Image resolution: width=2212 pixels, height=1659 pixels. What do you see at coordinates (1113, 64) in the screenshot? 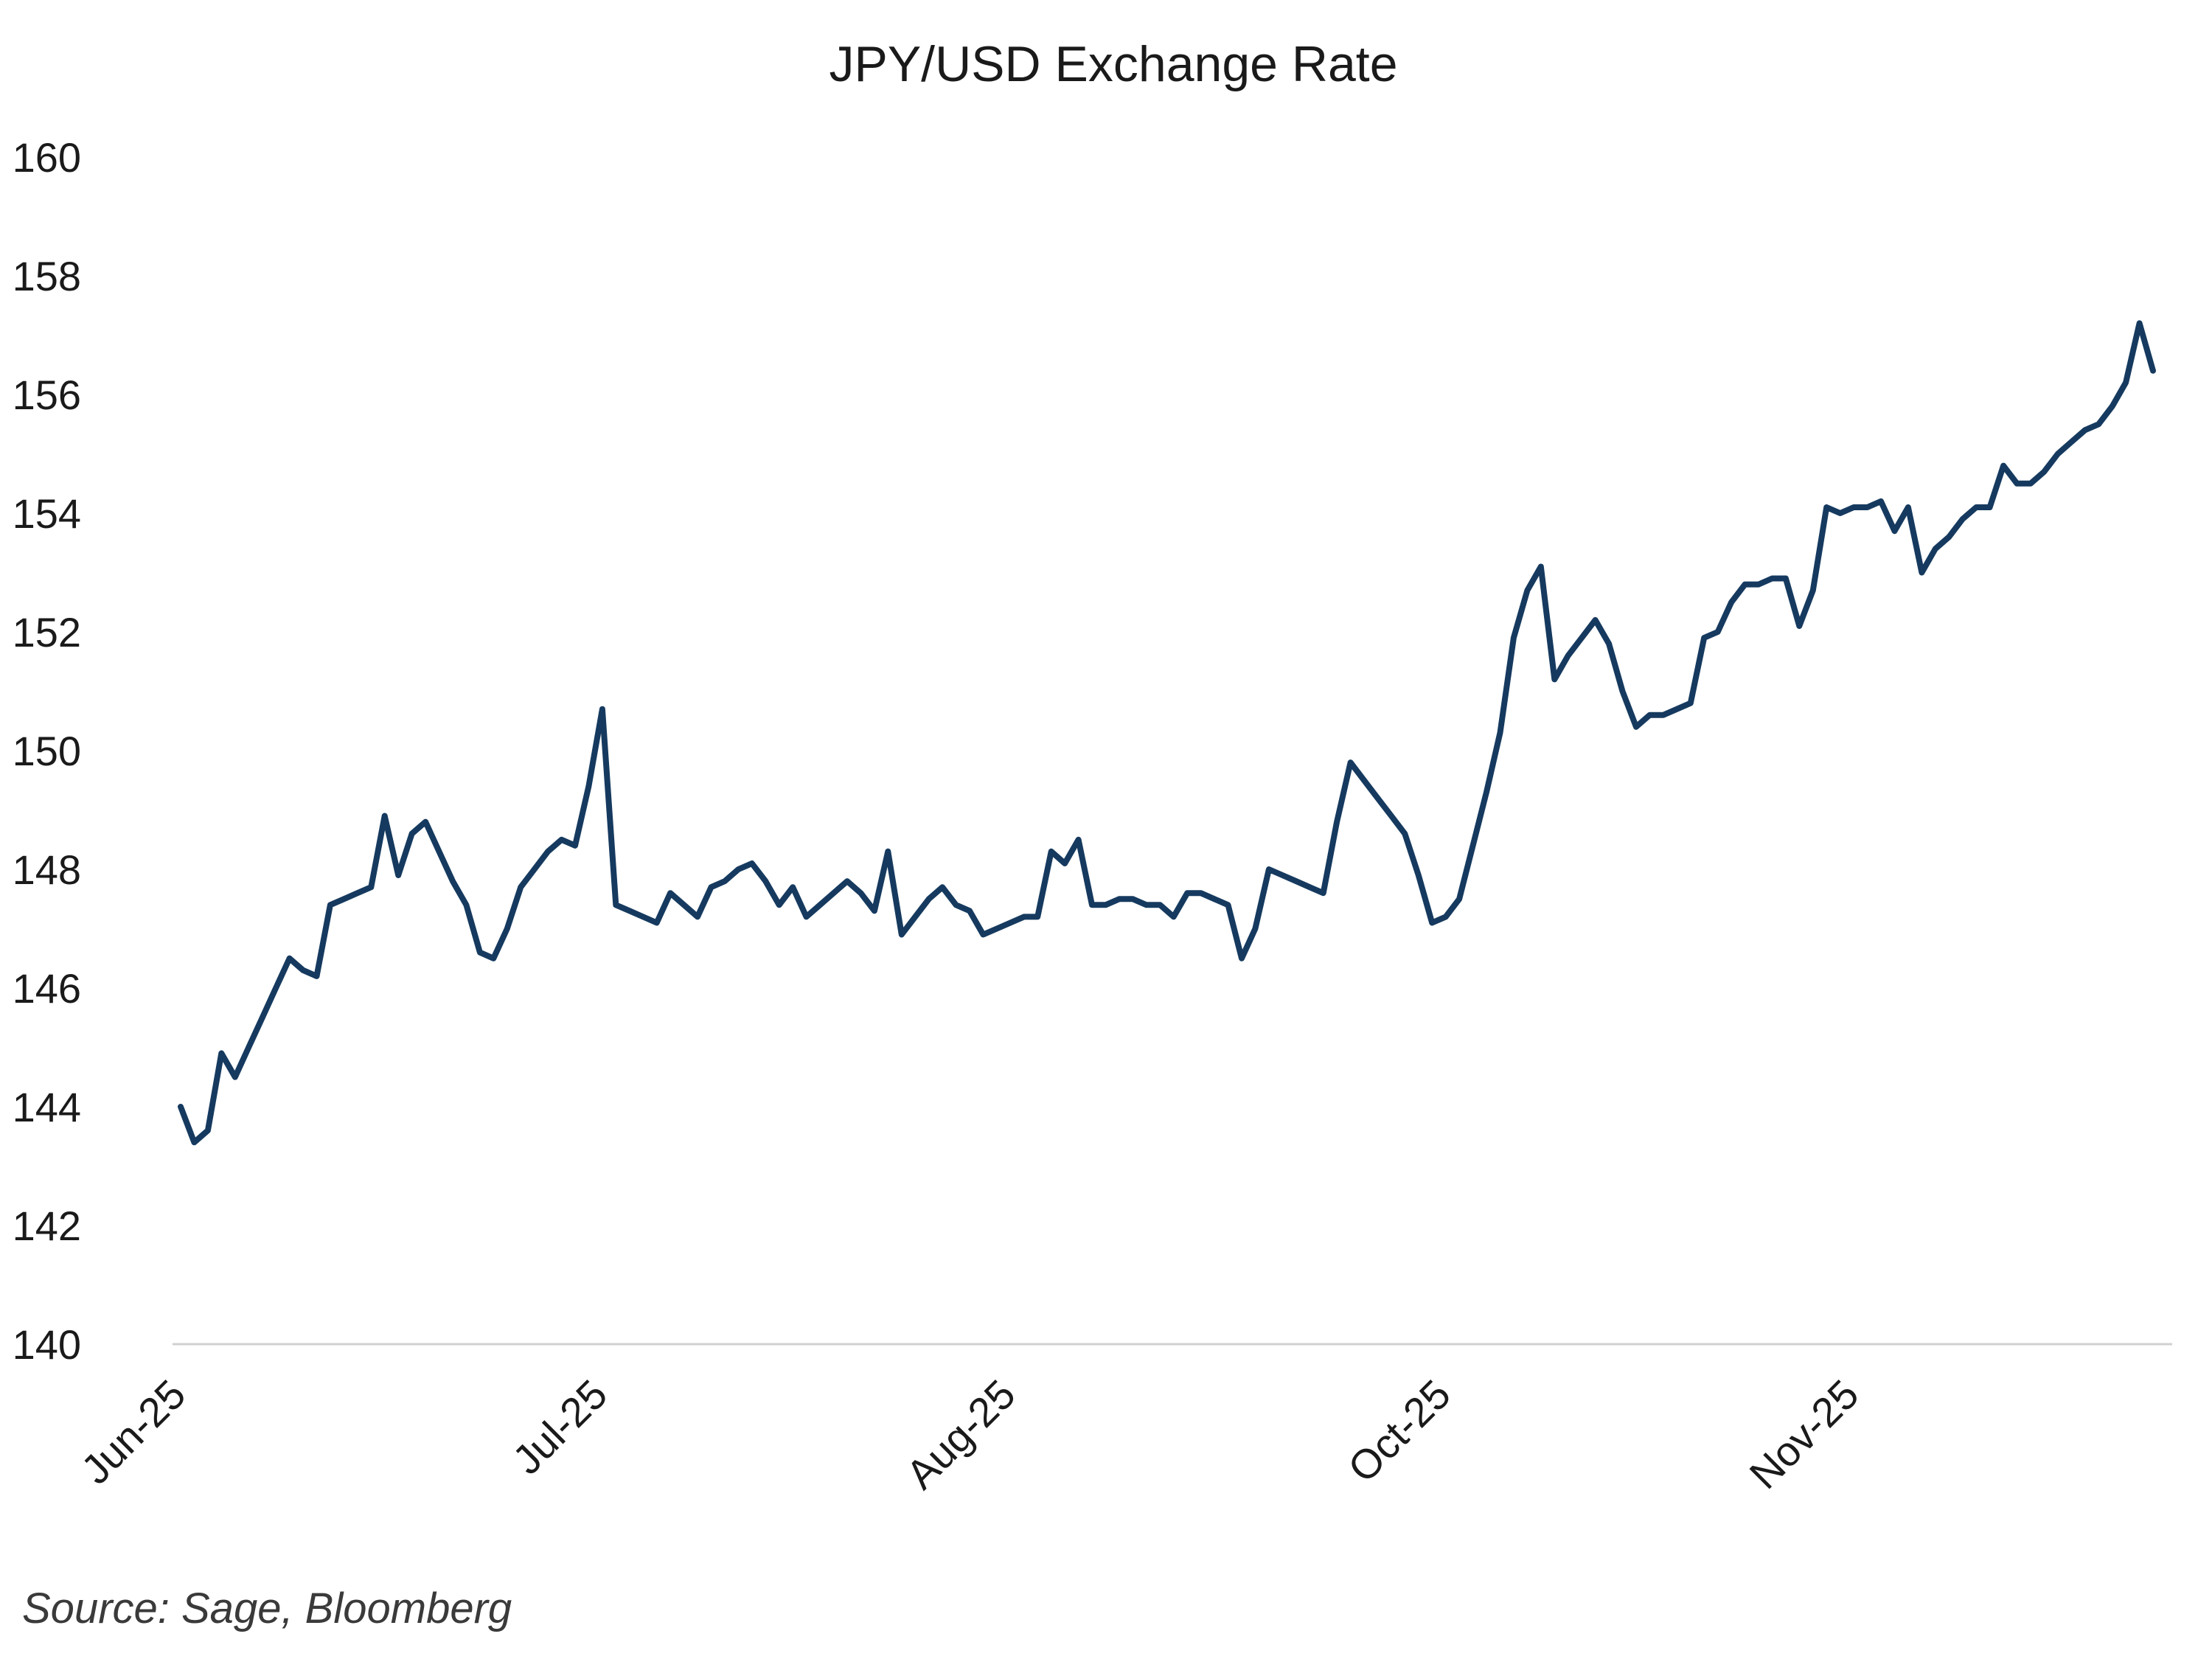
I see `chart-title: JPY/USD Exchange Rate` at bounding box center [1113, 64].